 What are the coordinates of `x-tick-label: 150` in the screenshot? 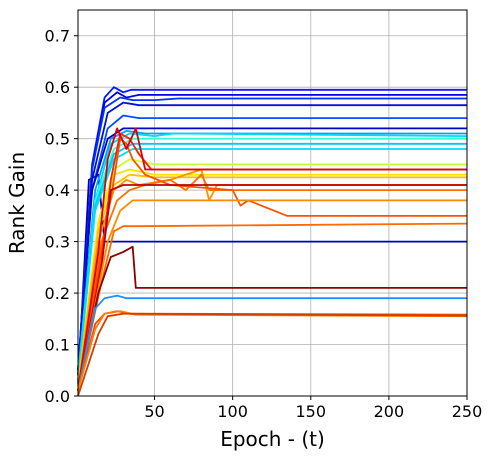 It's located at (311, 411).